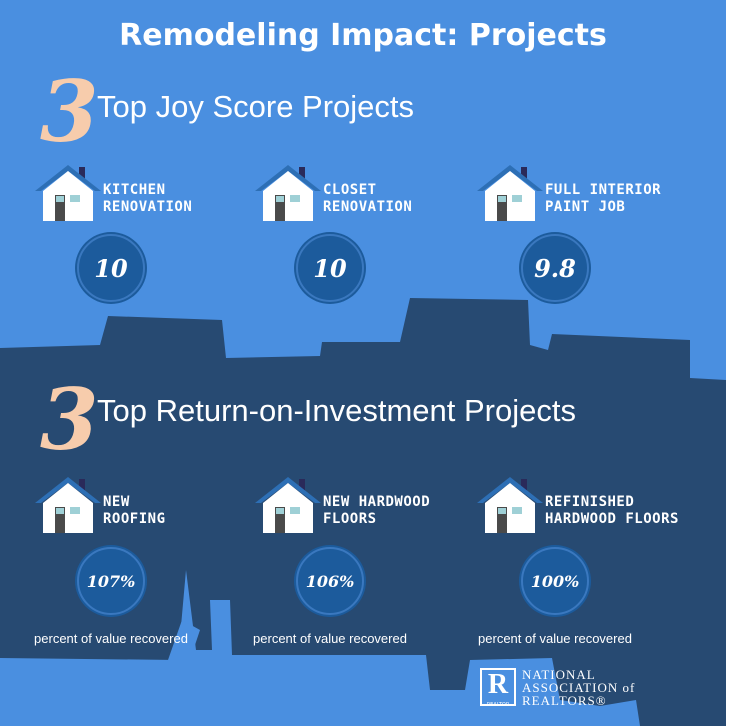 The width and height of the screenshot is (729, 728). I want to click on label-line-2: Hardwood Floors, so click(612, 519).